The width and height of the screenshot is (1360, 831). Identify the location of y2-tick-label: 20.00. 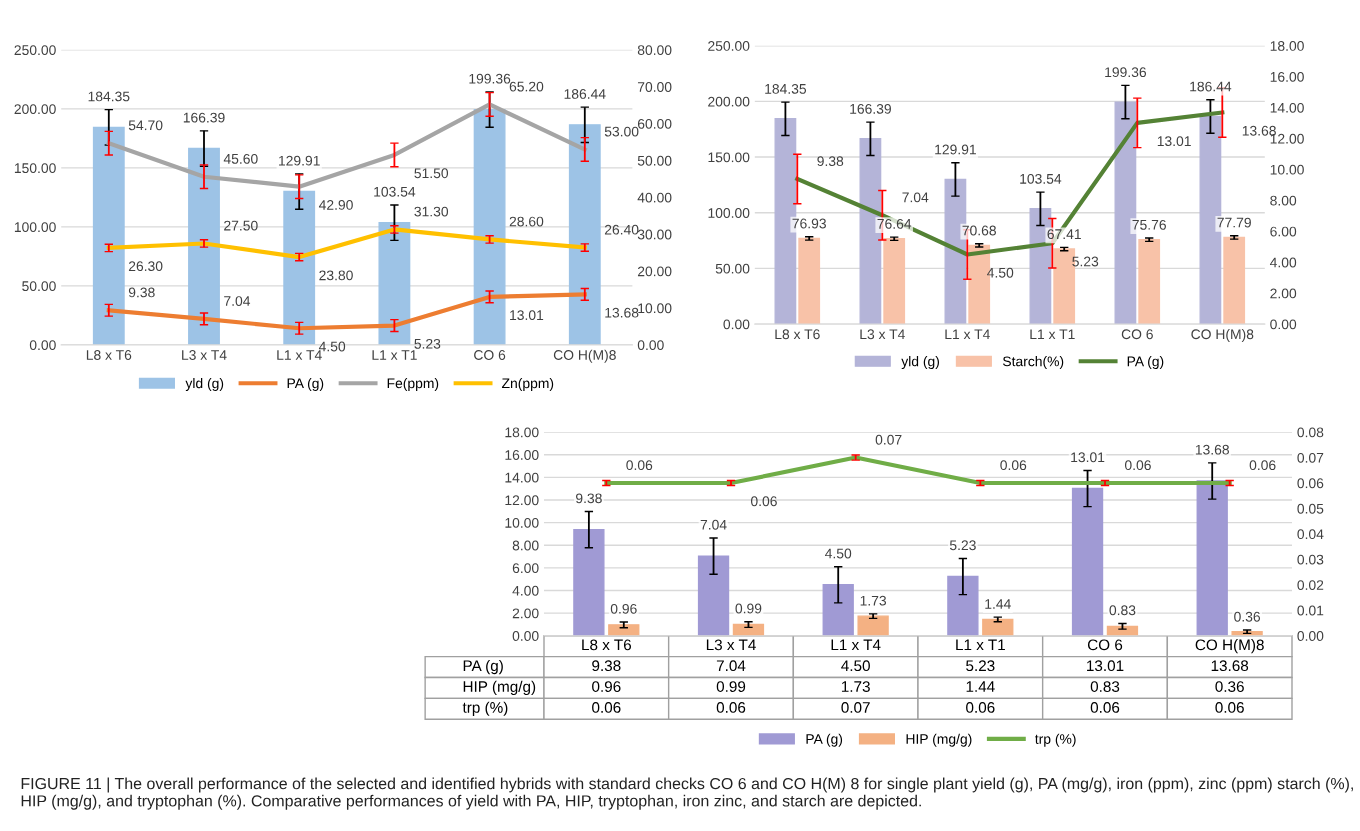
(654, 271).